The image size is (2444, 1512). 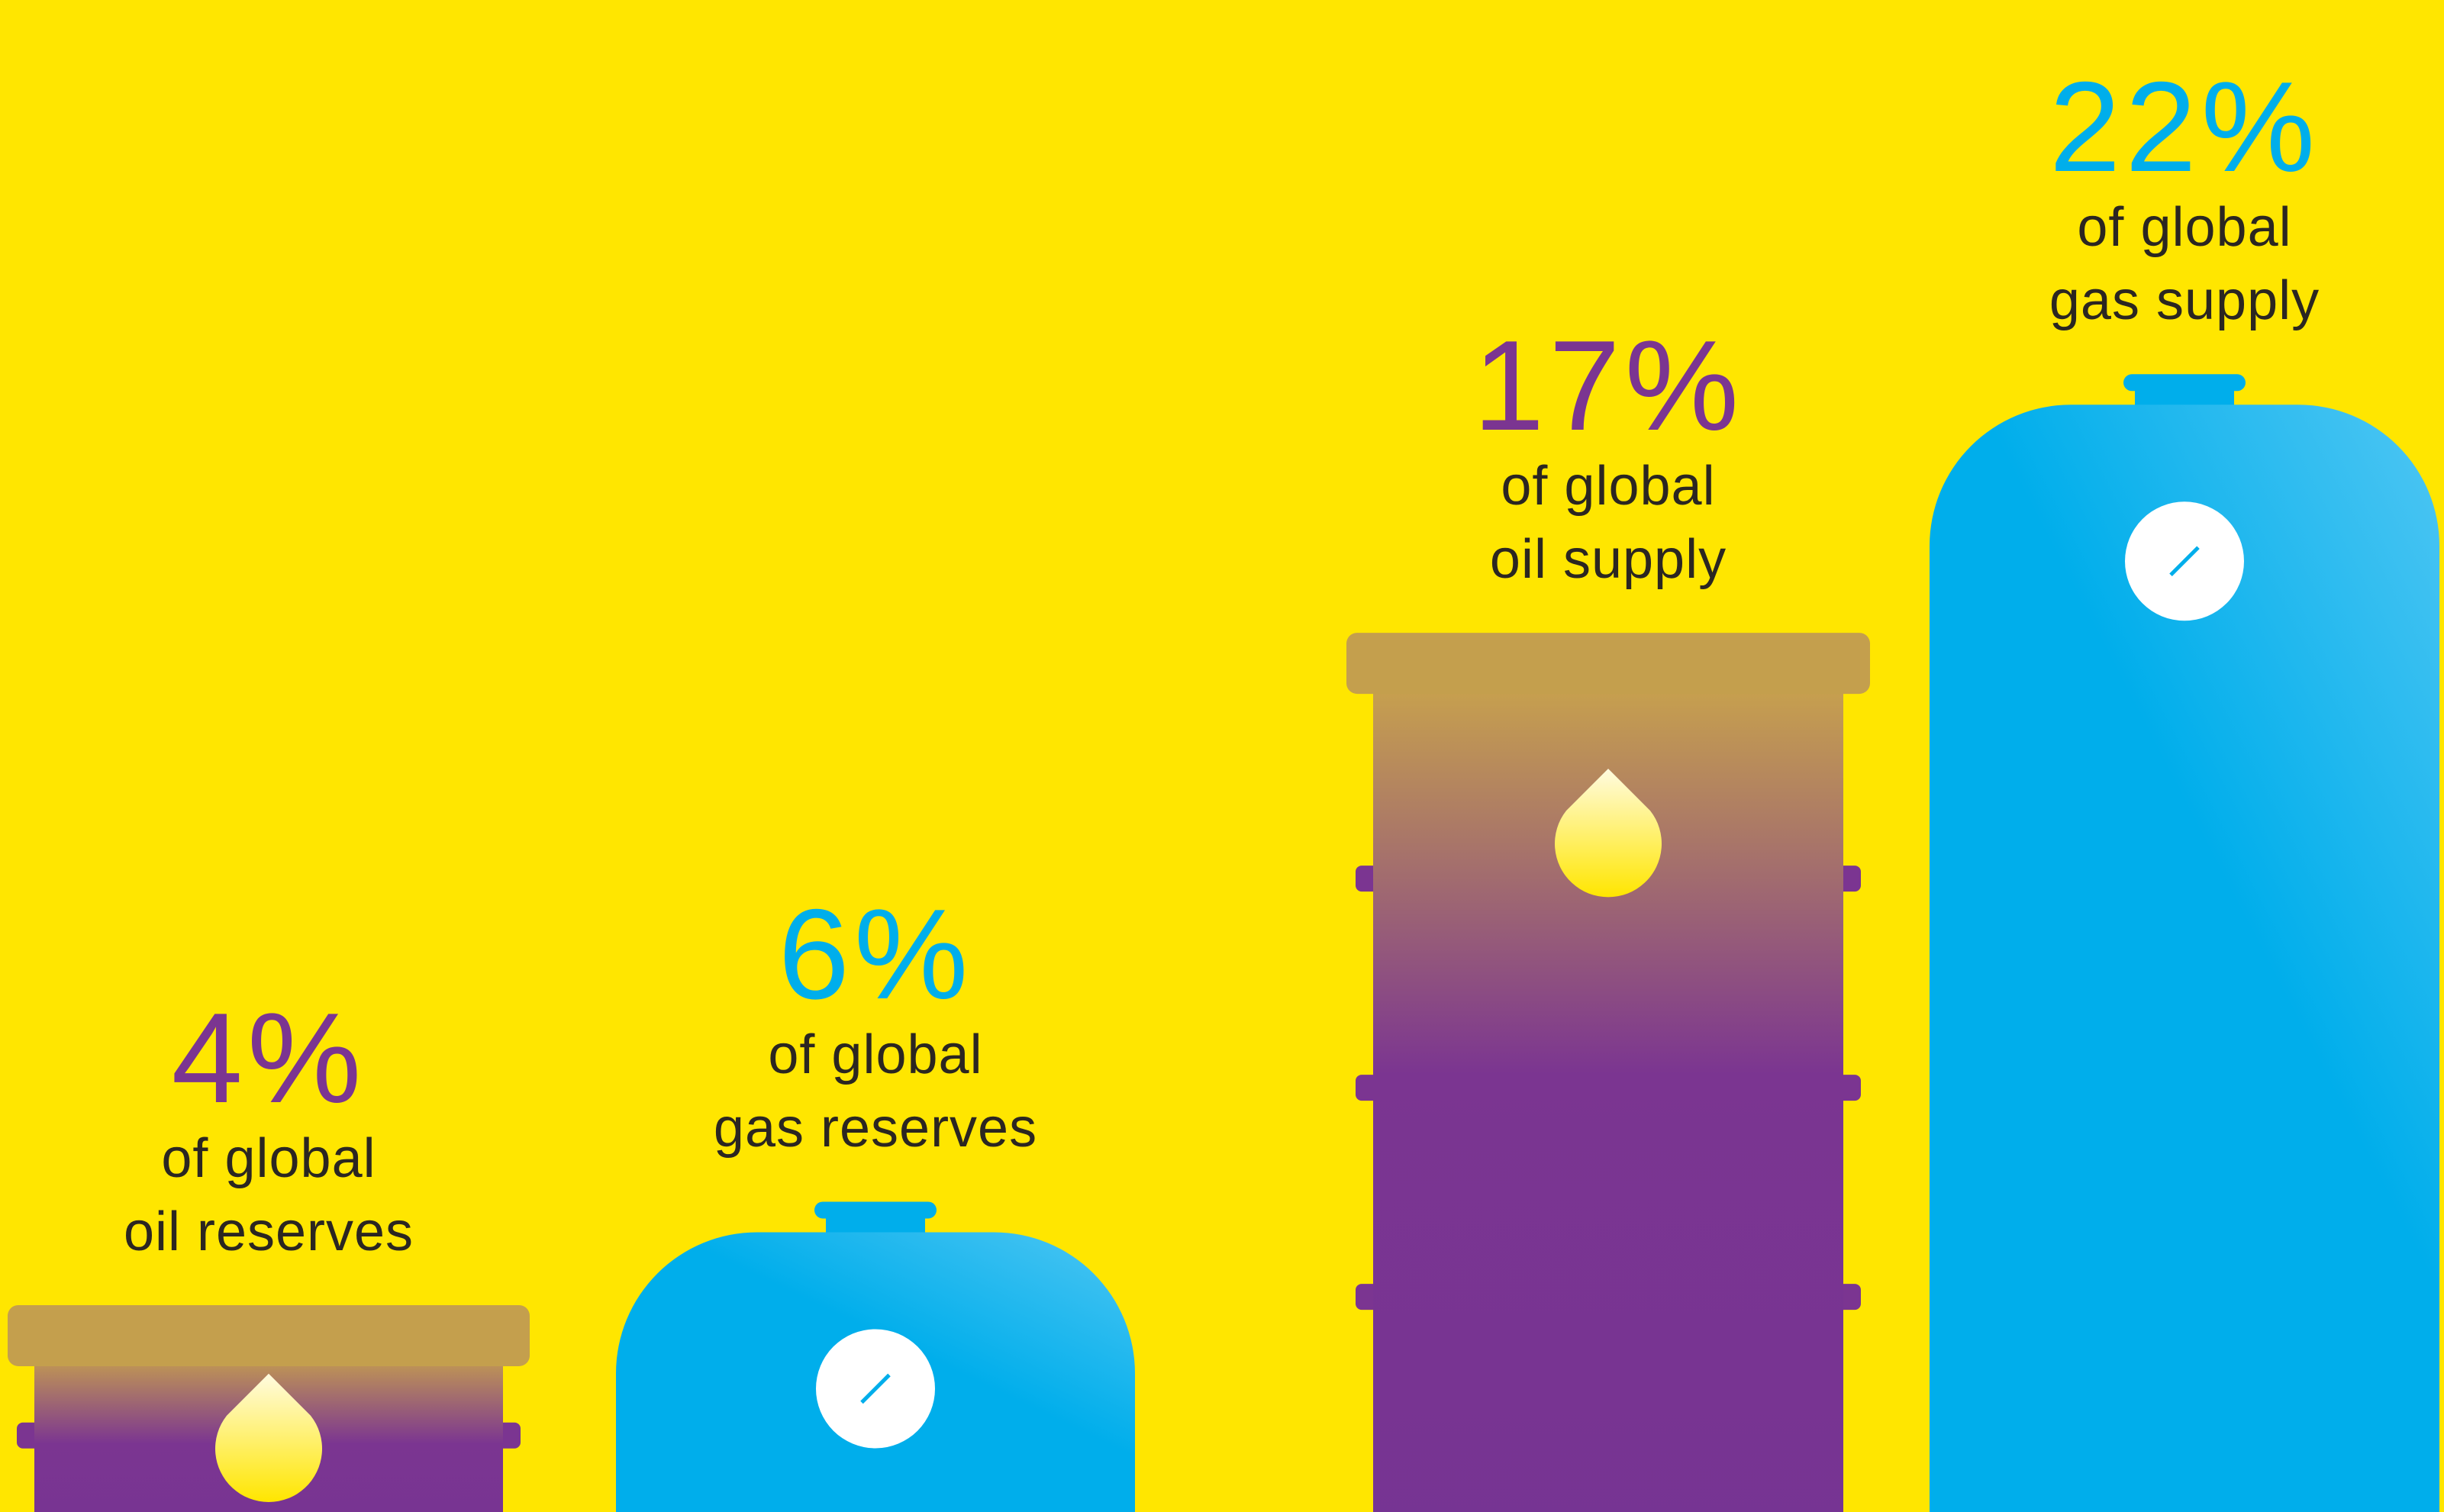 I want to click on value-label: 6%, so click(x=875, y=954).